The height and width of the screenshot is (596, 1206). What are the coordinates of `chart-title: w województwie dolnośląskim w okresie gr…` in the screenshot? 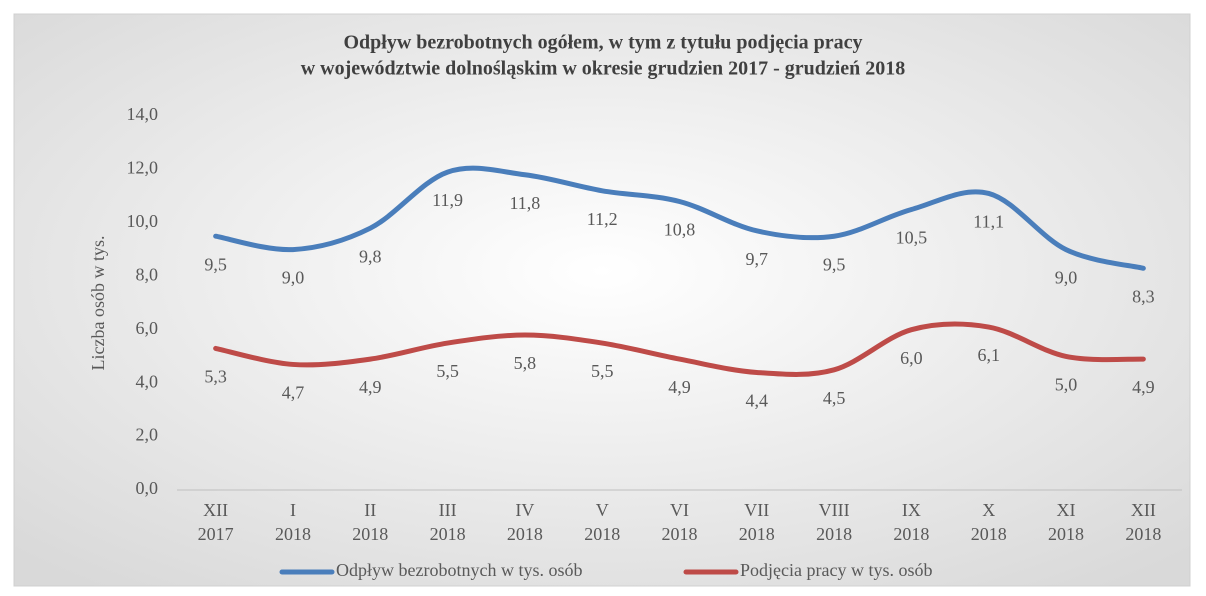 It's located at (603, 69).